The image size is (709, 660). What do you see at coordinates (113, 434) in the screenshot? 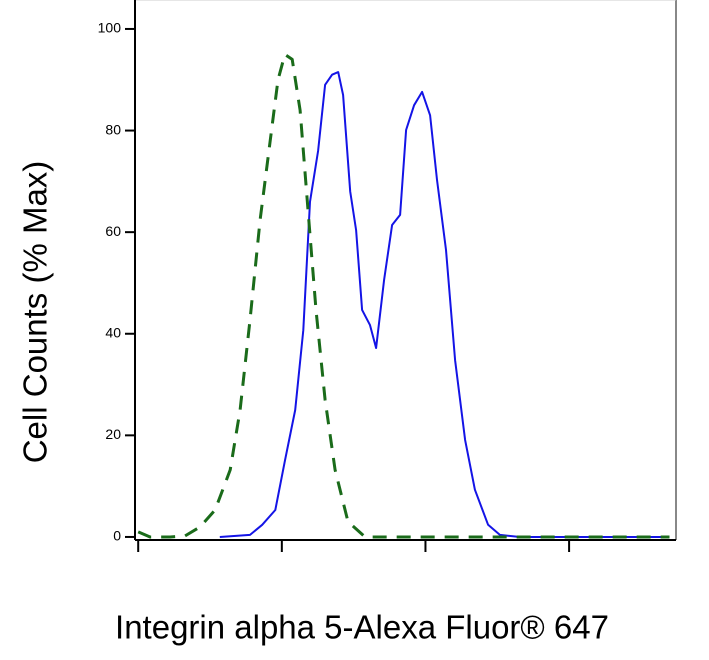
I see `y-tick-label: 20` at bounding box center [113, 434].